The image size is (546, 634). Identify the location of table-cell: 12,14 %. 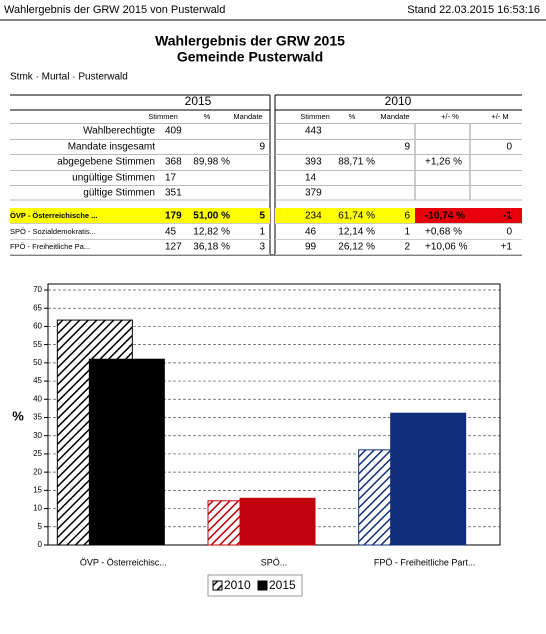
(356, 232).